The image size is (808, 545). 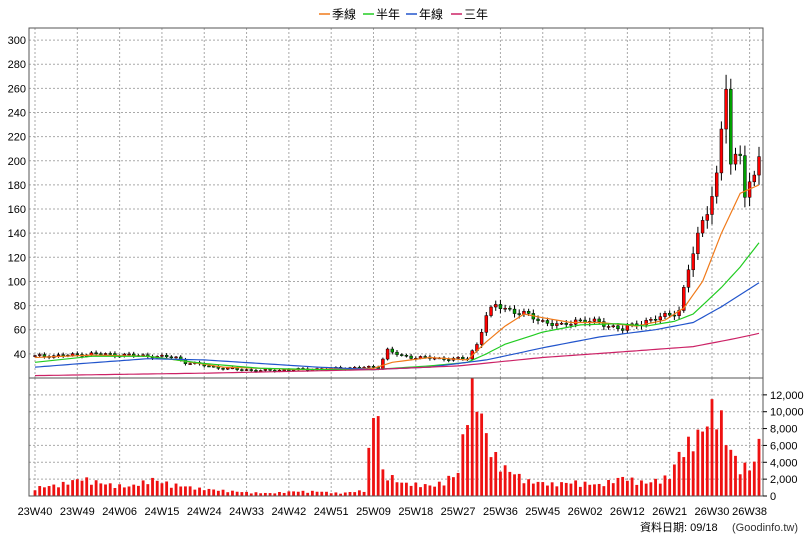 I want to click on price-tick-label: 240, so click(x=17, y=113).